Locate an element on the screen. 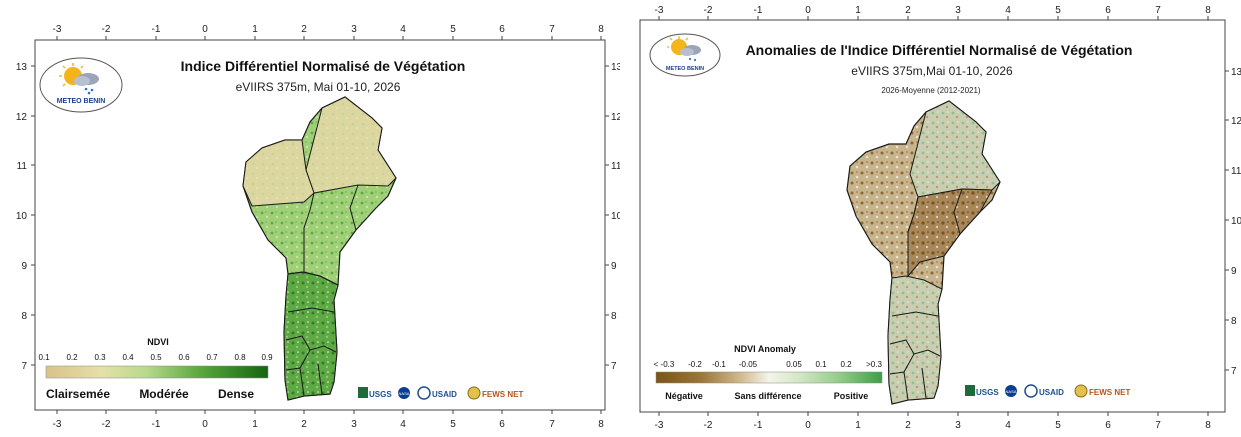  y-tick: 9 is located at coordinates (614, 266).